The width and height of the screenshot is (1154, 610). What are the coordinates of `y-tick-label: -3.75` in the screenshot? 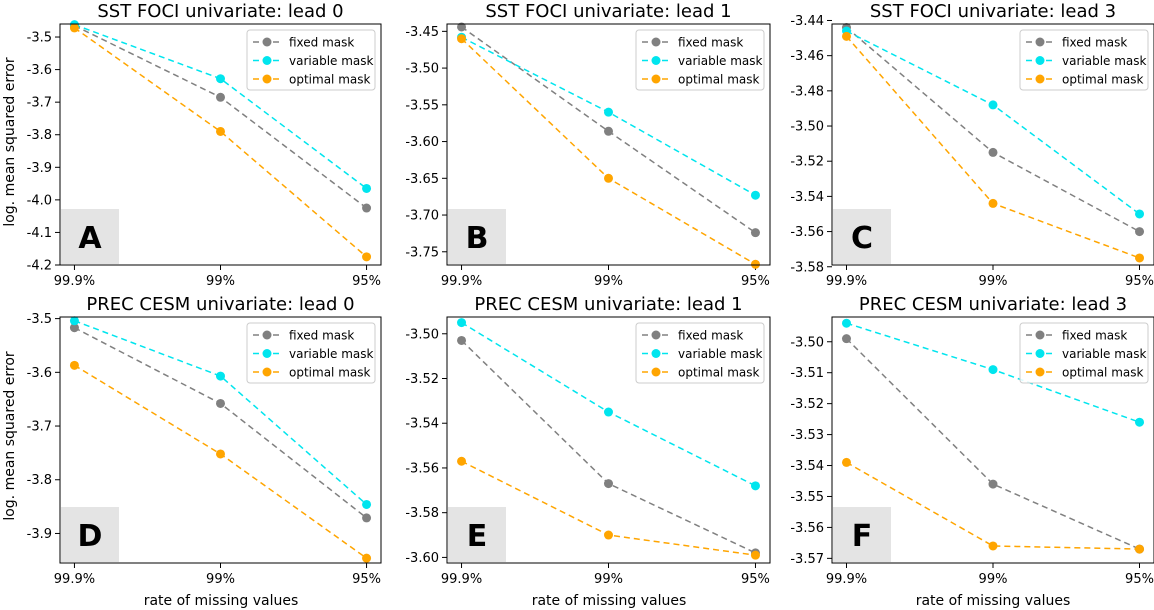 It's located at (422, 252).